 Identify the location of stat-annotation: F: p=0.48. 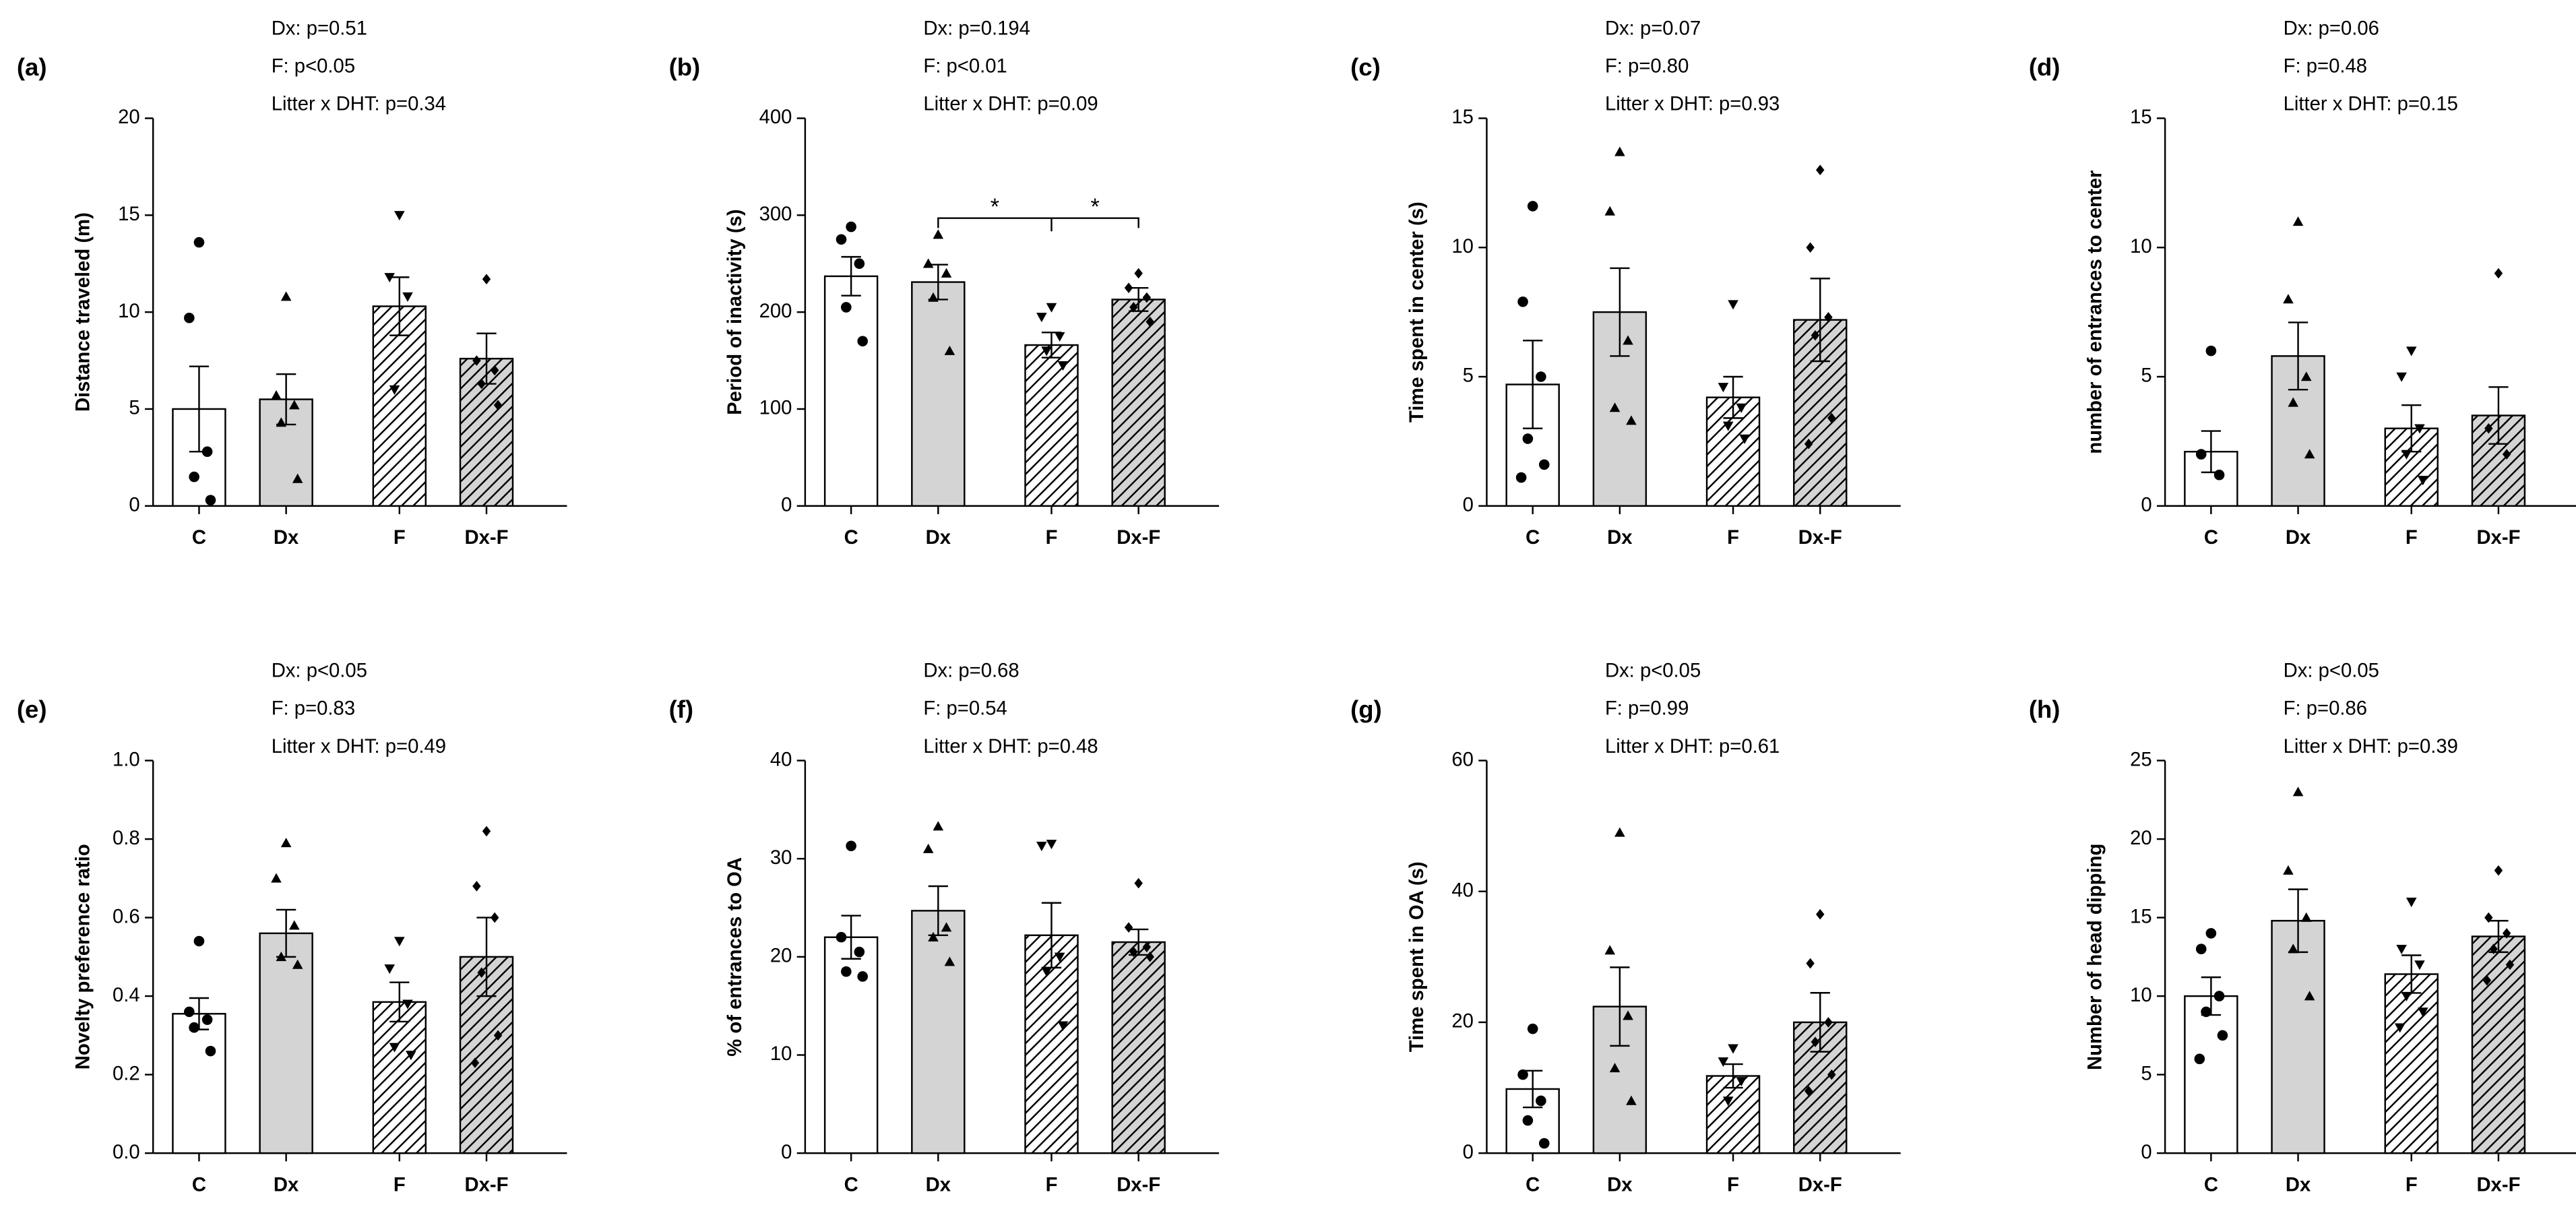
(2325, 67).